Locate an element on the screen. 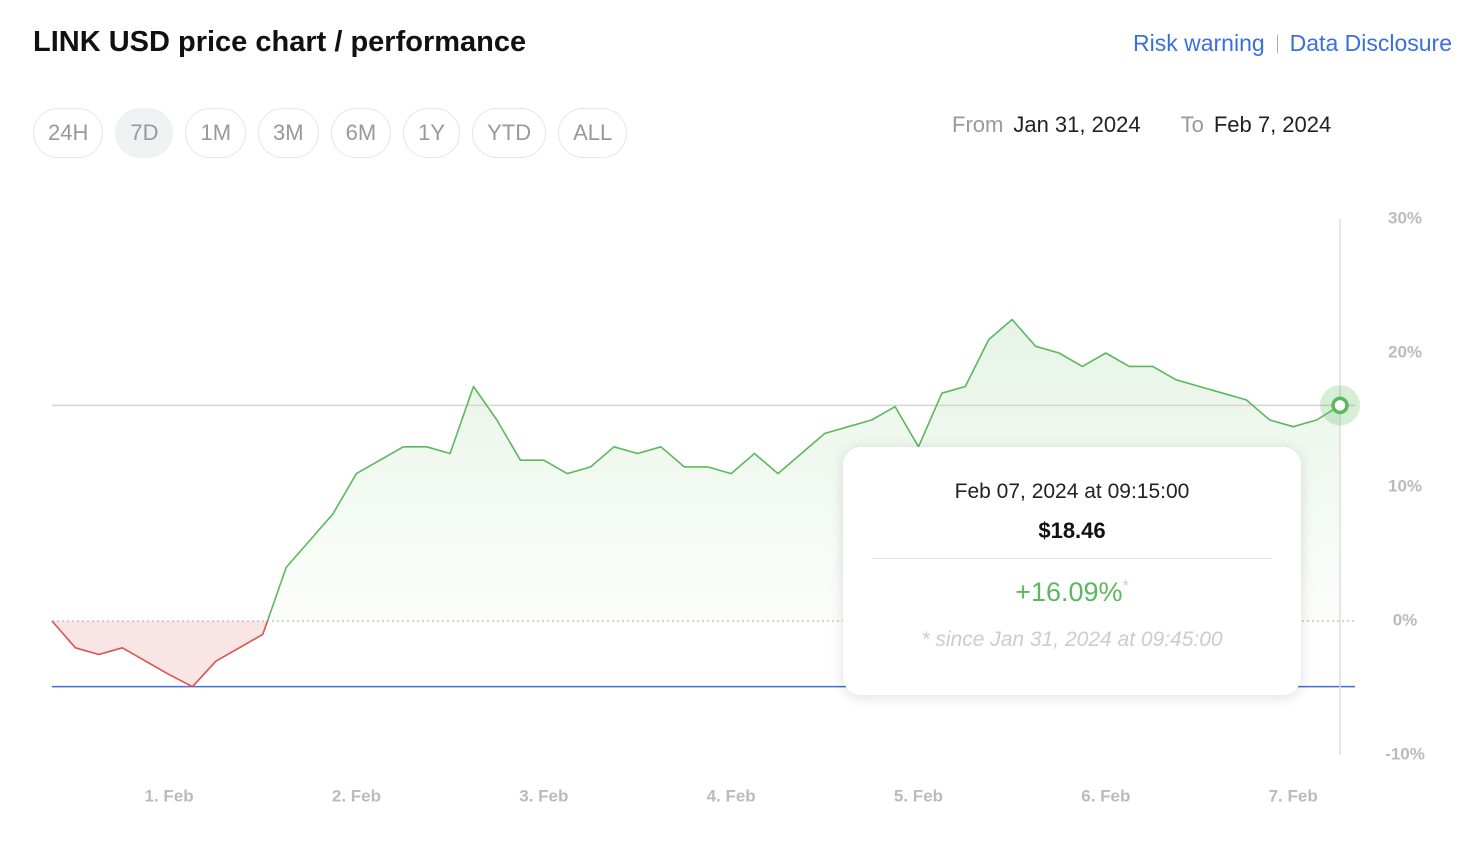 This screenshot has width=1474, height=842. tooltip-date: Feb 07, 2024 at 09:15:00 is located at coordinates (1072, 491).